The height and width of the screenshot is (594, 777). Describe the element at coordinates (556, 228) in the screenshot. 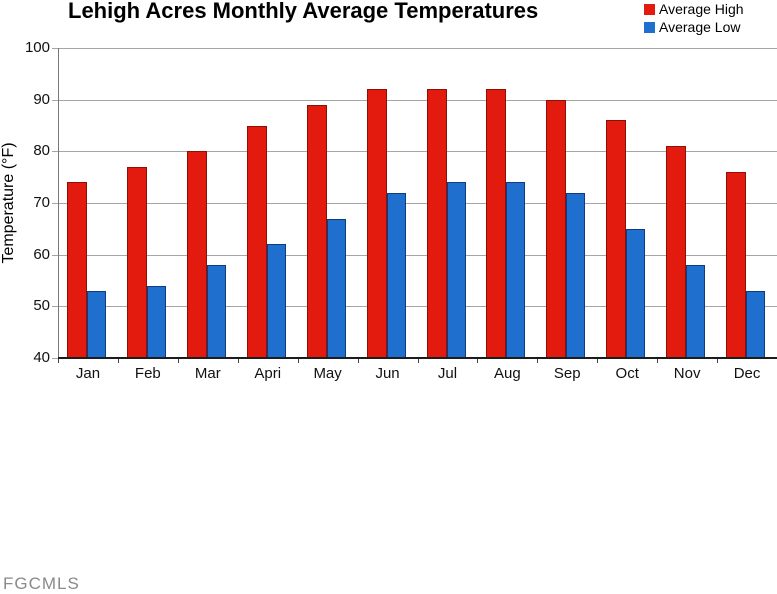

I see `bar-average-high-sep` at that location.